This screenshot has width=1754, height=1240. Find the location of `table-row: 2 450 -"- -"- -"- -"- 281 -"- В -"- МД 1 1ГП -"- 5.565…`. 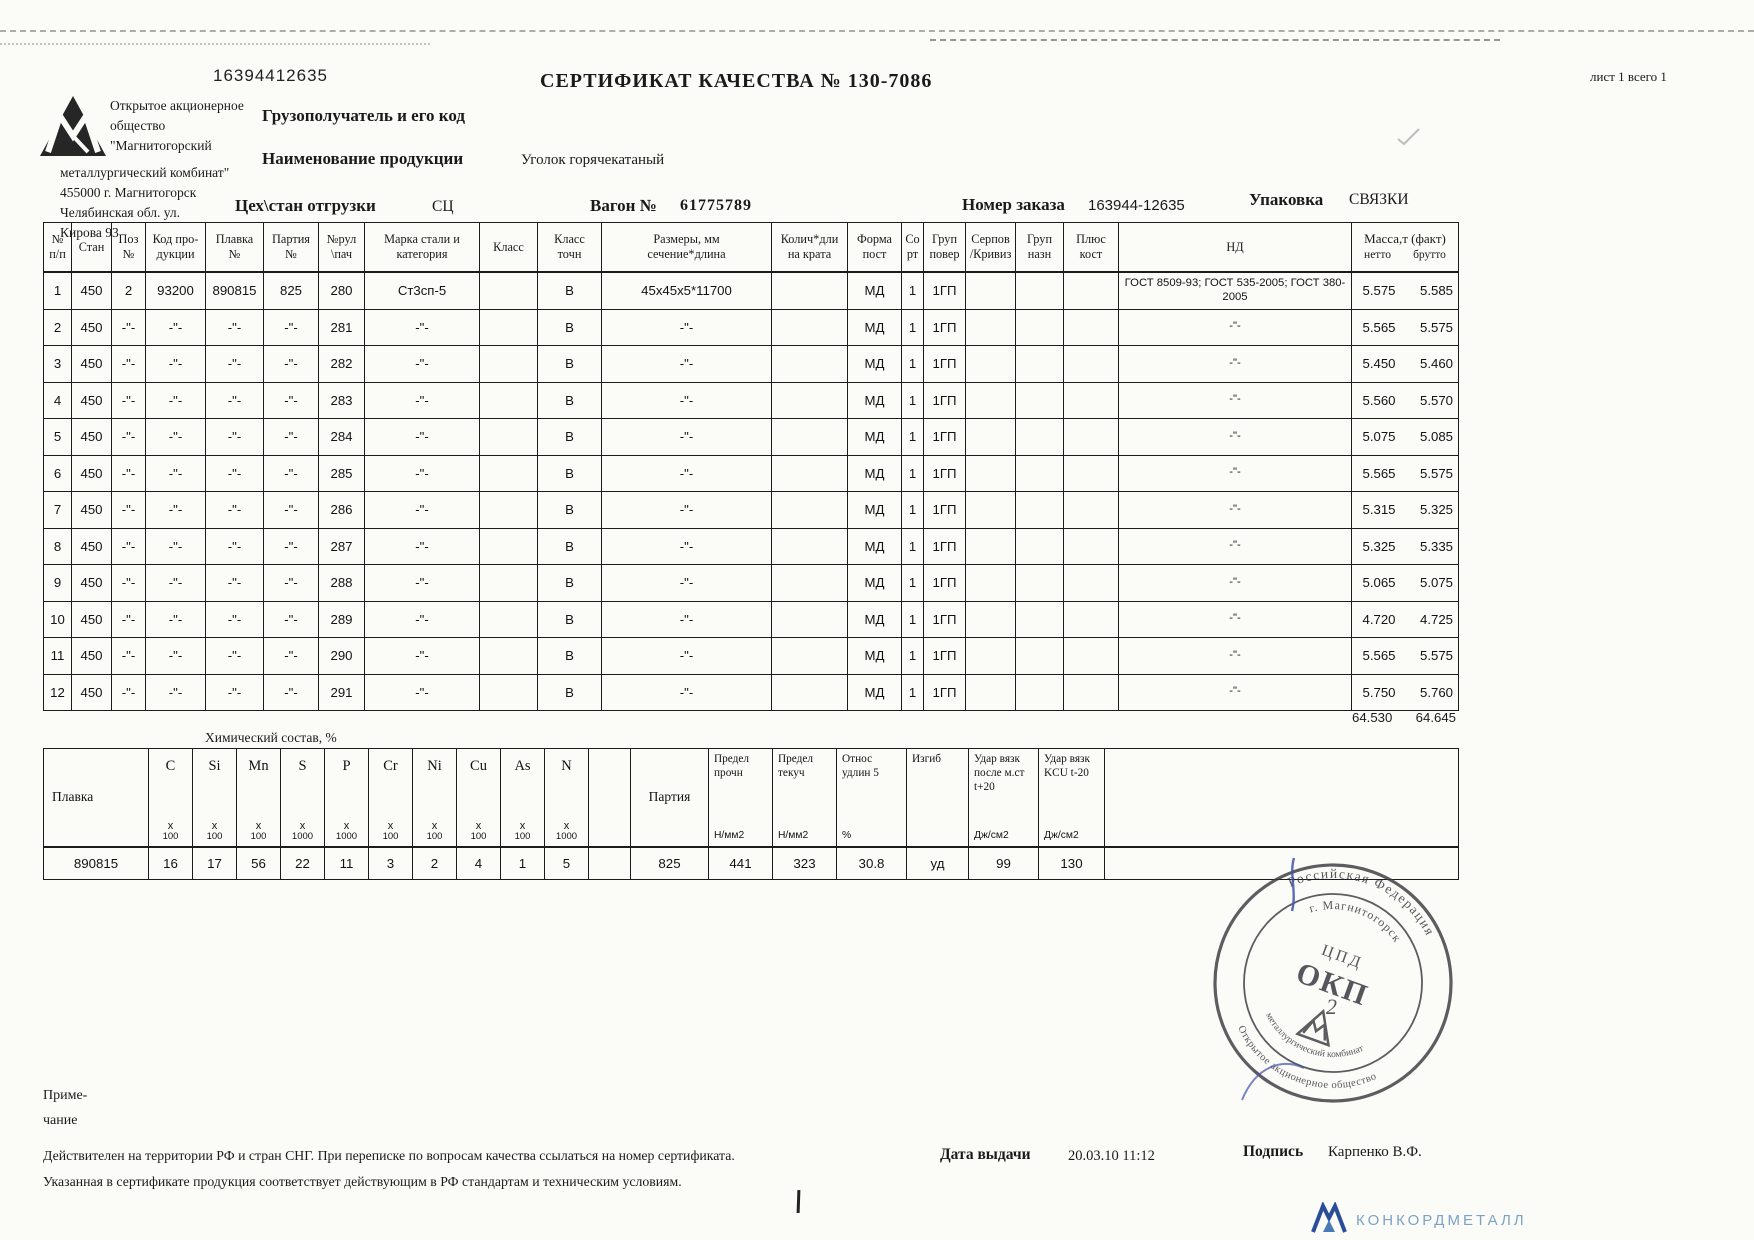

table-row: 2 450 -"- -"- -"- -"- 281 -"- В -"- МД 1 1ГП -"- 5.565… is located at coordinates (751, 327).